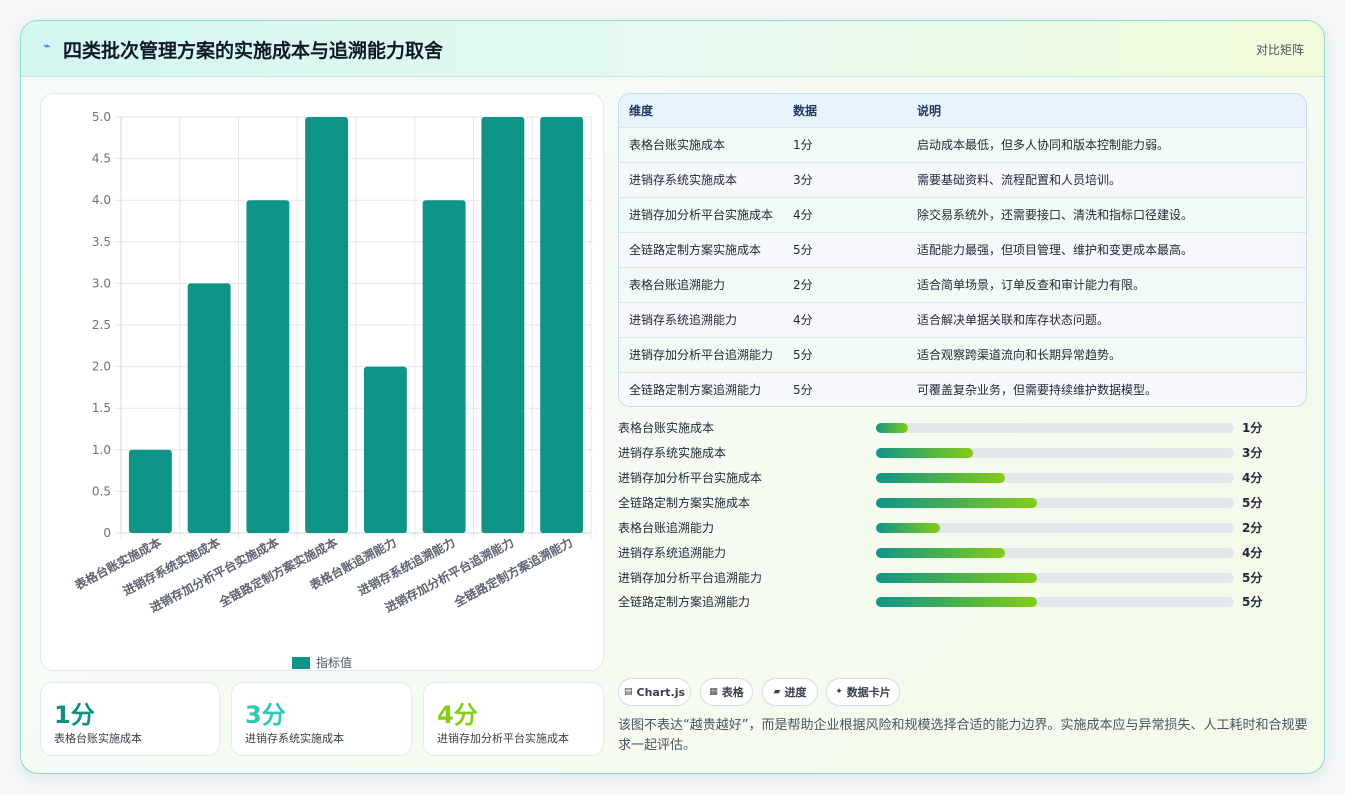 This screenshot has width=1345, height=795. Describe the element at coordinates (695, 390) in the screenshot. I see `cell-dimension: 全链路定制方案追溯能力` at that location.